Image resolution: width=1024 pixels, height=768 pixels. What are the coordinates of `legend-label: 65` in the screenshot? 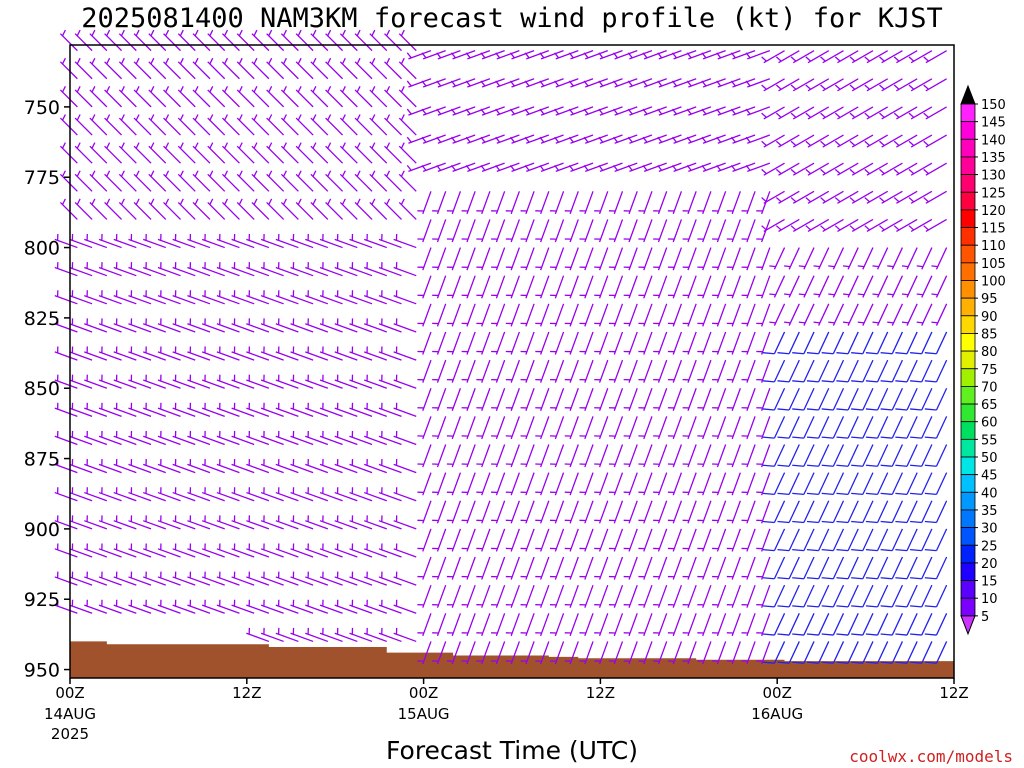 It's located at (989, 405).